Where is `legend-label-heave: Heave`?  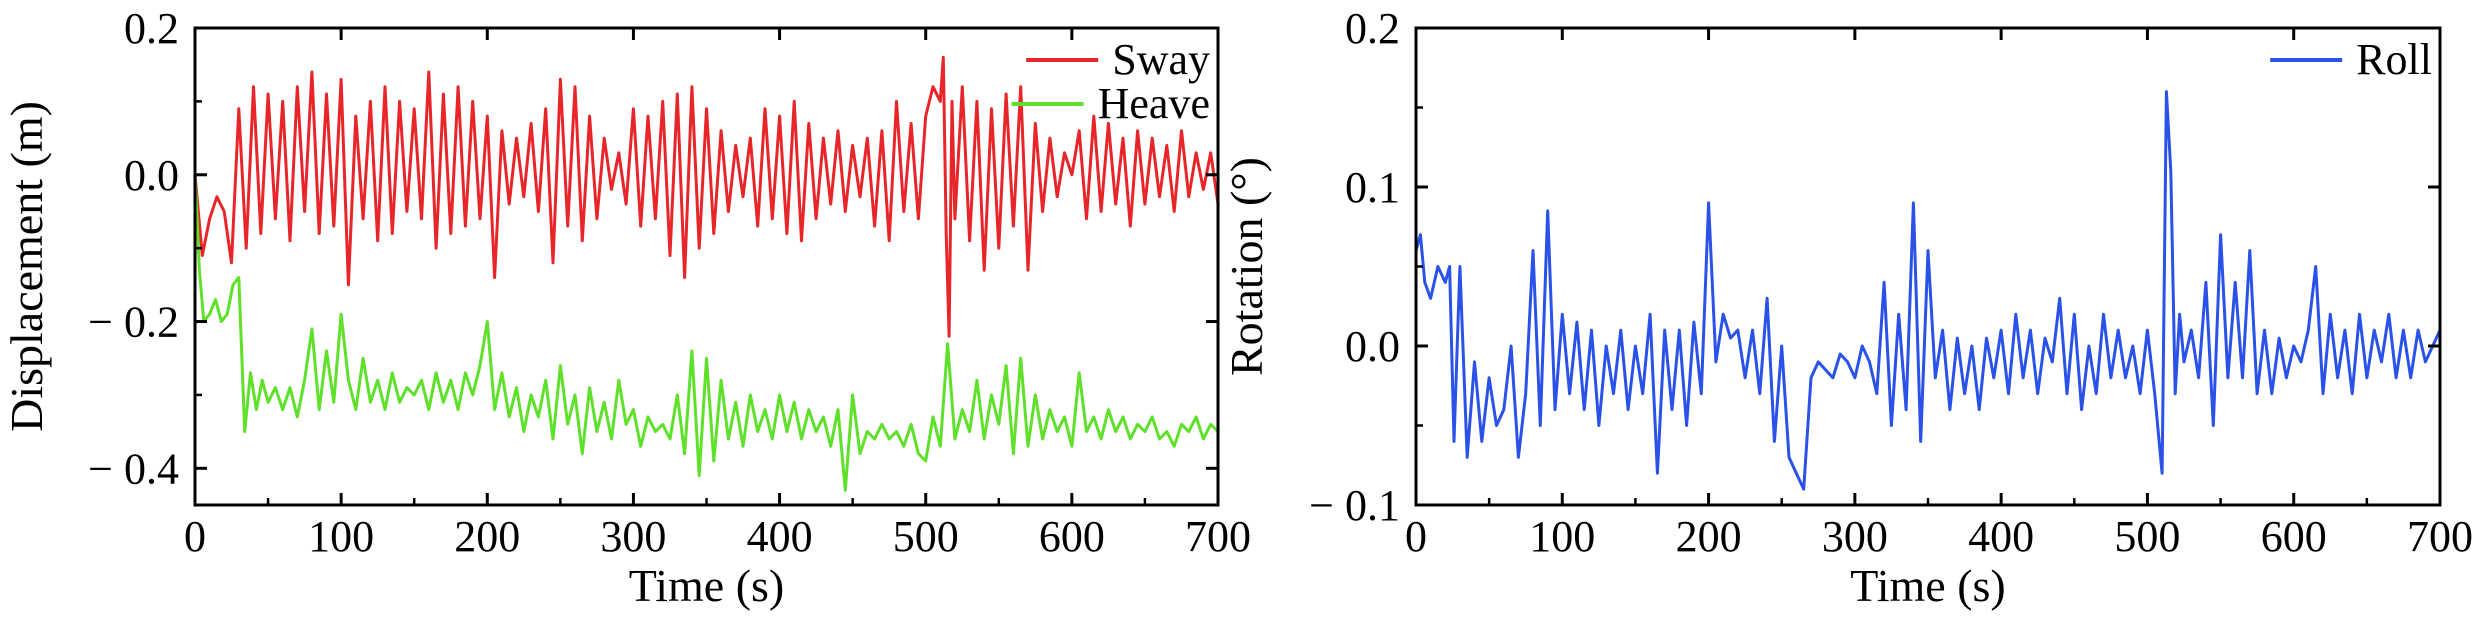 legend-label-heave: Heave is located at coordinates (1154, 103).